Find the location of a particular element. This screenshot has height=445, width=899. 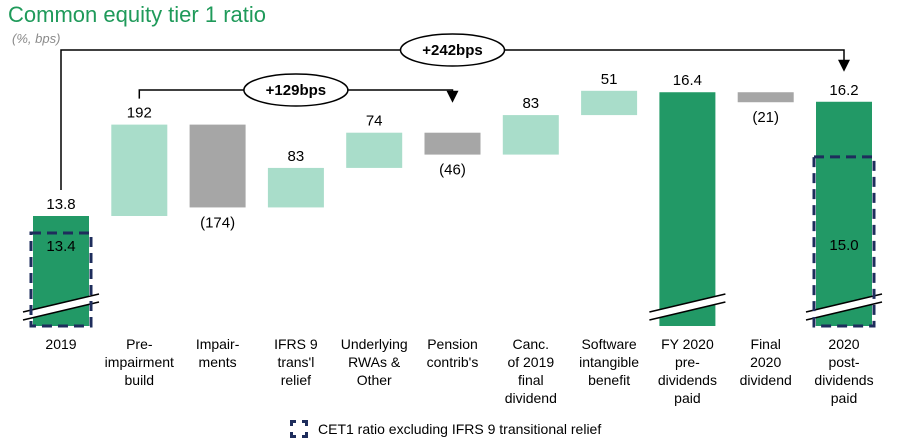

category-label-3-line-2: ments is located at coordinates (218, 362).